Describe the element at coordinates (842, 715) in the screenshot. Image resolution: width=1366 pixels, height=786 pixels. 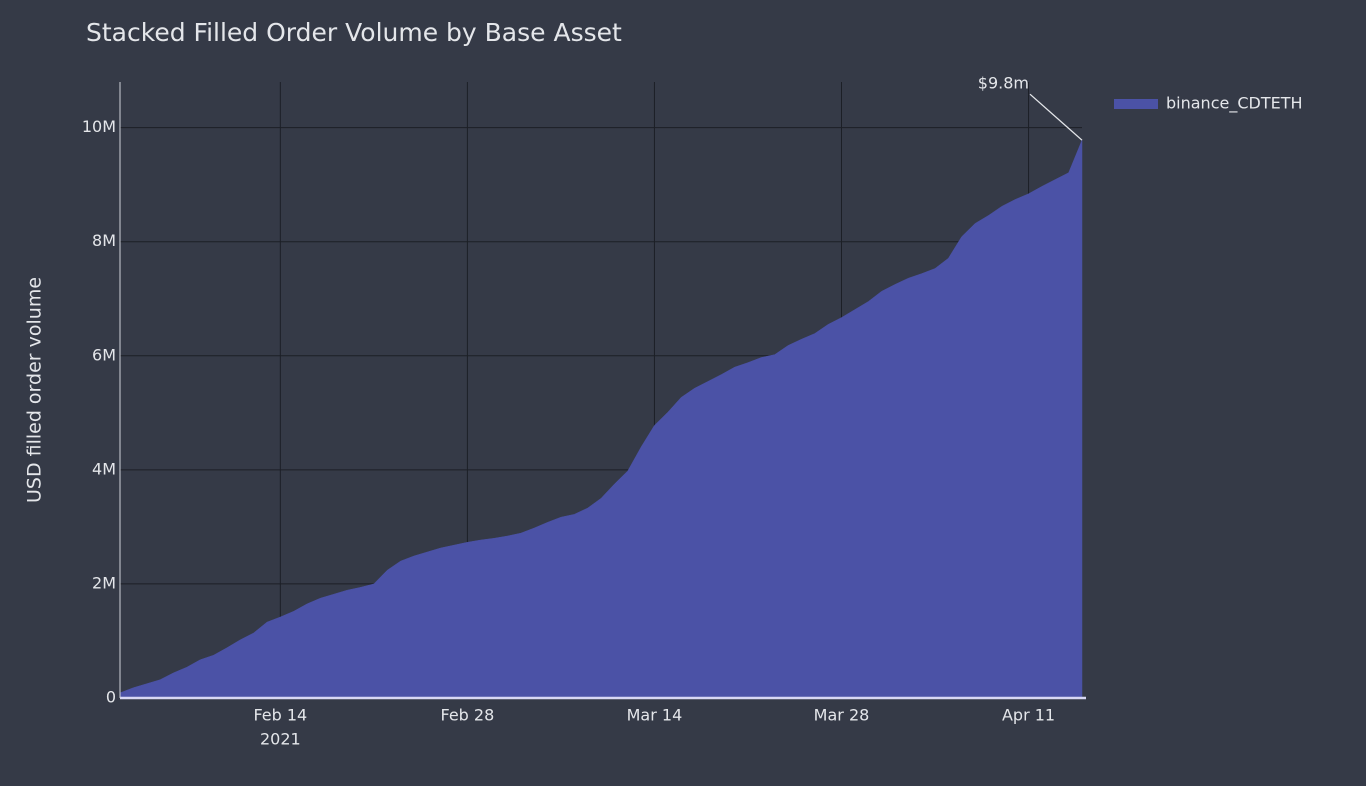
I see `x-tick-label: Mar 28` at that location.